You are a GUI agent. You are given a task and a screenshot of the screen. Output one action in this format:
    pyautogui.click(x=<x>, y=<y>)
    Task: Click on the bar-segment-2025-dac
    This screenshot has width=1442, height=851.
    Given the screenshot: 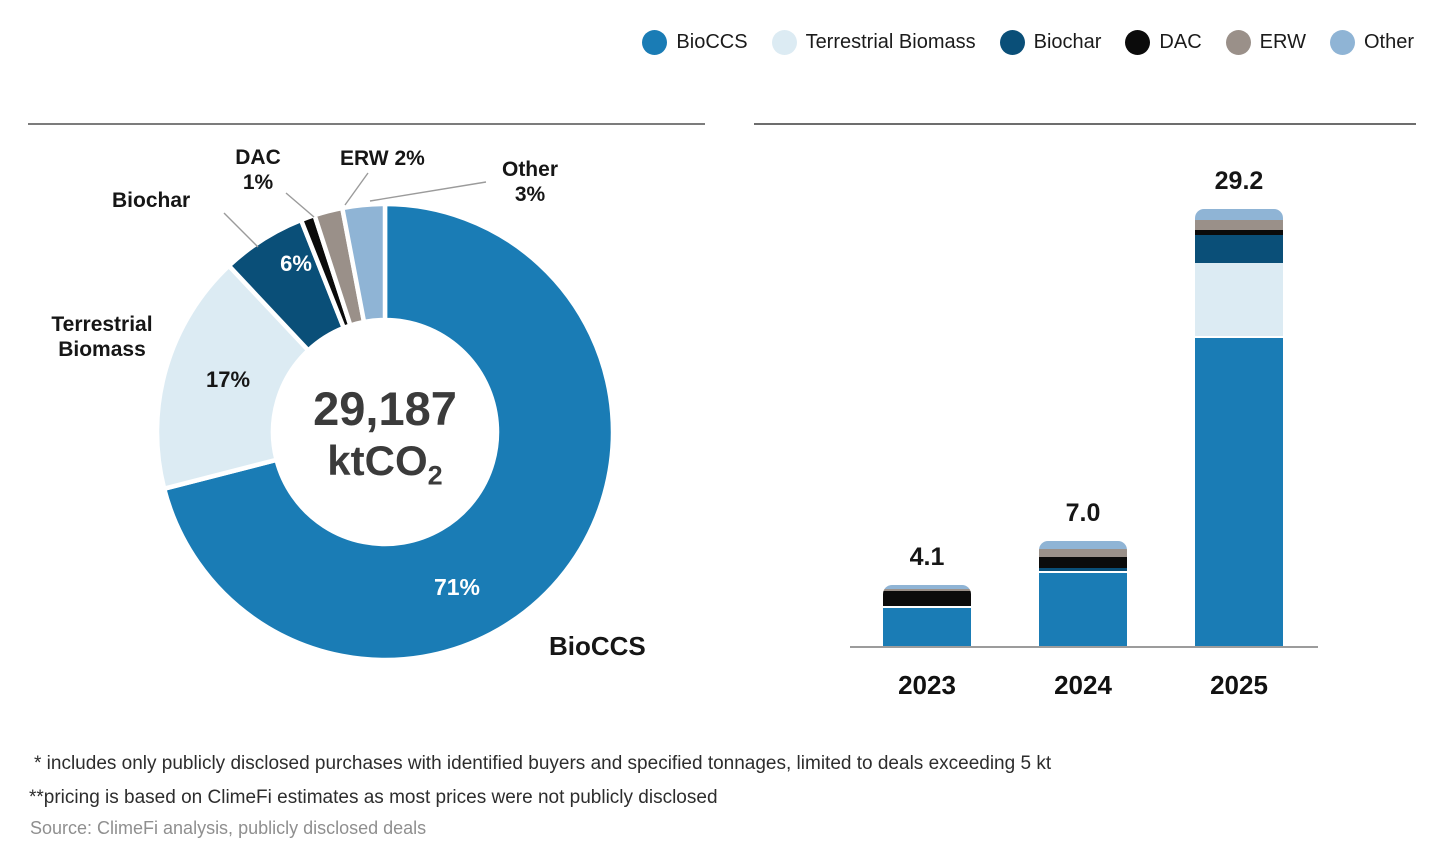 What is the action you would take?
    pyautogui.click(x=1239, y=232)
    